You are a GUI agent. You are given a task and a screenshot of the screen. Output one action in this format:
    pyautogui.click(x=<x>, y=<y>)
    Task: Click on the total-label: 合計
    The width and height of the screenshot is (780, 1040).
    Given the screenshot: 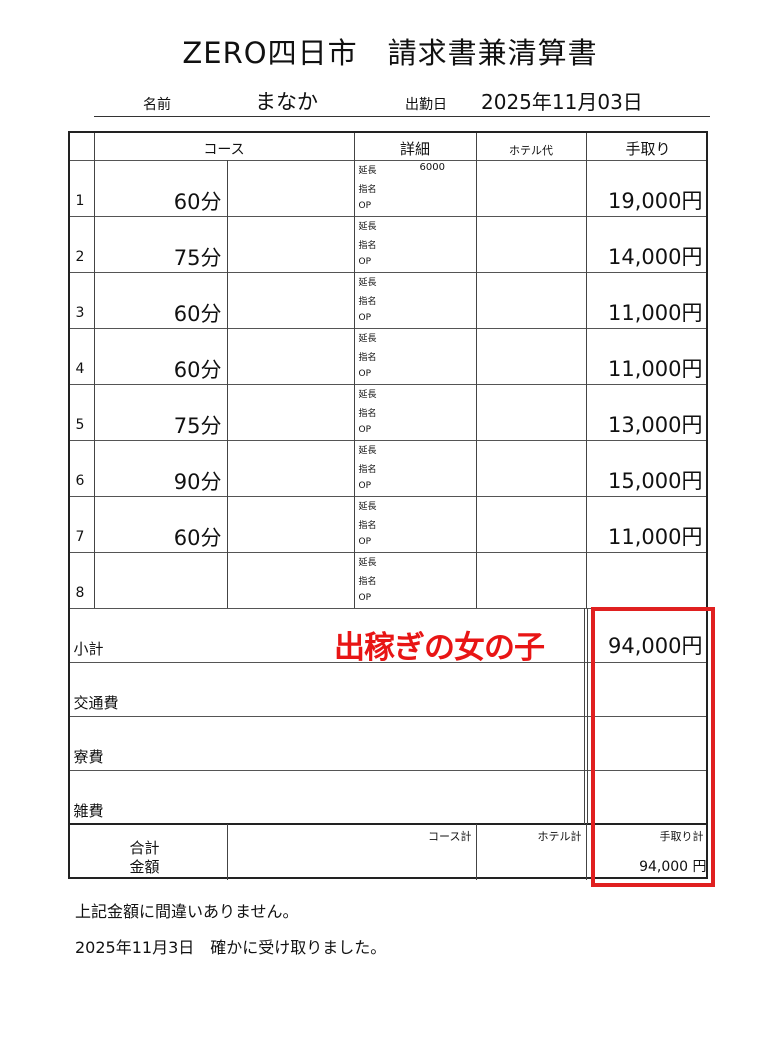 What is the action you would take?
    pyautogui.click(x=144, y=847)
    